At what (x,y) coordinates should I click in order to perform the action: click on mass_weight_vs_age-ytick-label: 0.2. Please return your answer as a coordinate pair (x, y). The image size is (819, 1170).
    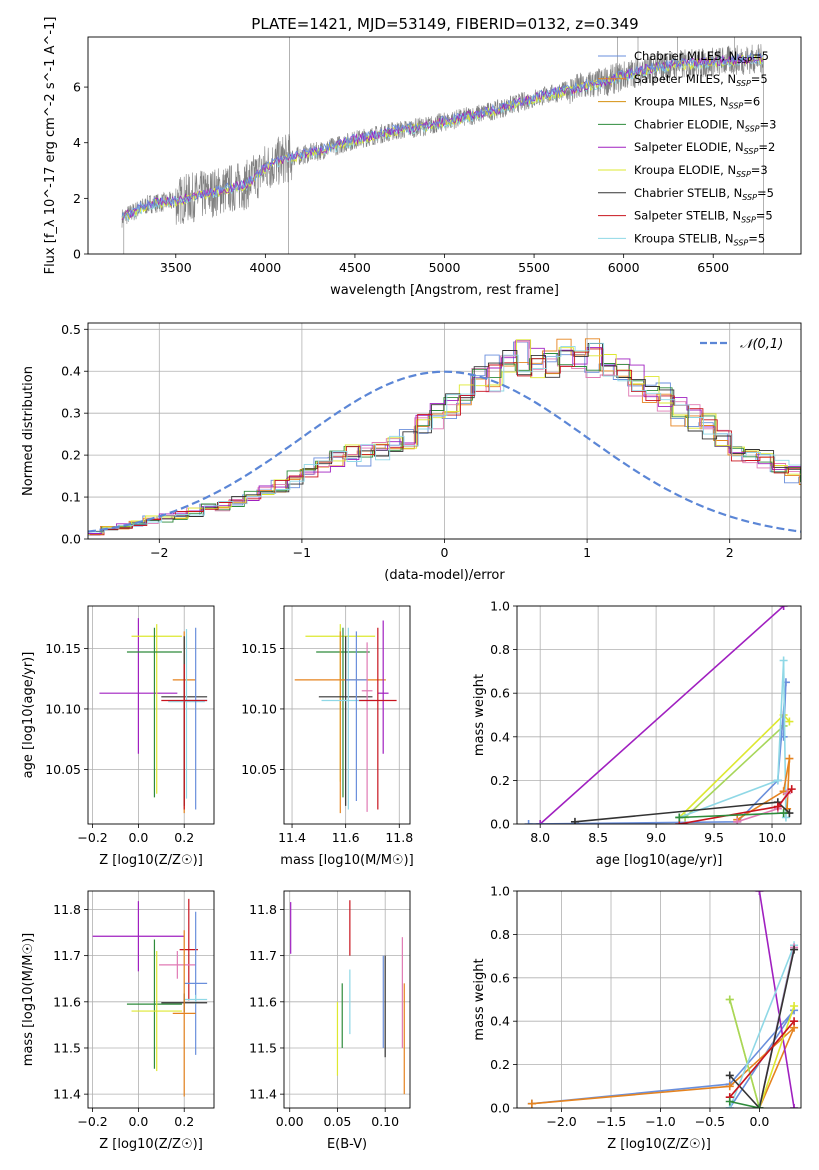
    Looking at the image, I should click on (500, 780).